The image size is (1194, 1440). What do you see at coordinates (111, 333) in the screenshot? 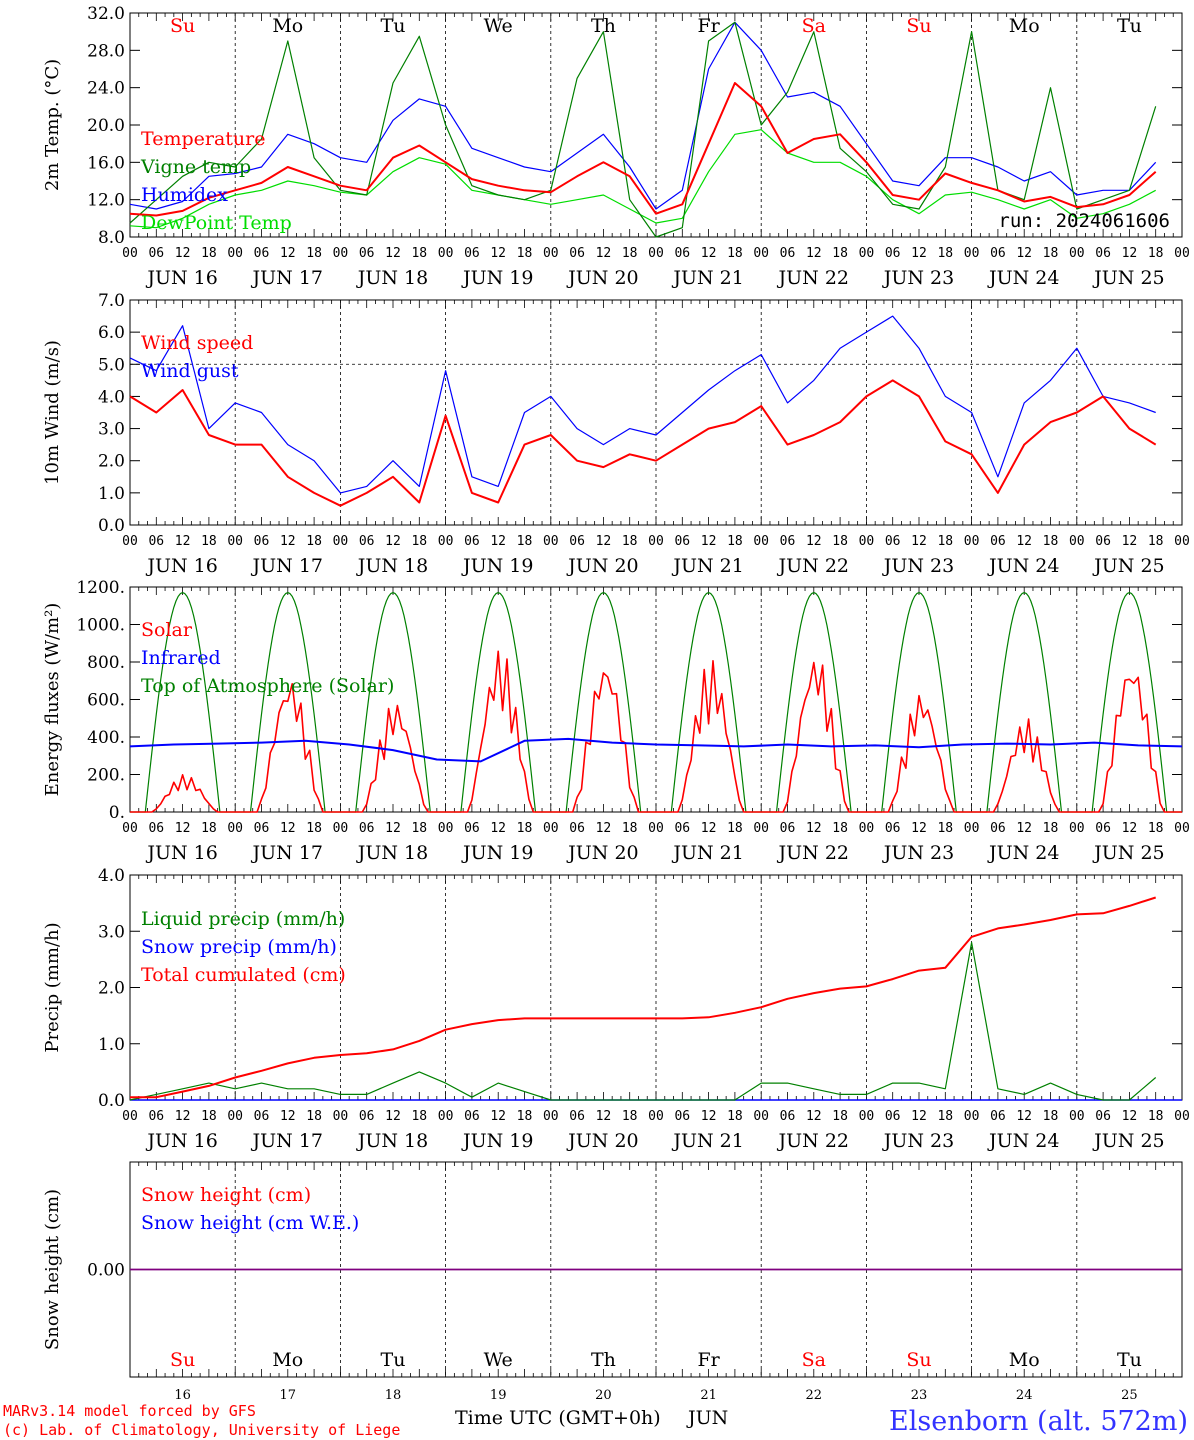
I see `y-tick-label: 6.0` at bounding box center [111, 333].